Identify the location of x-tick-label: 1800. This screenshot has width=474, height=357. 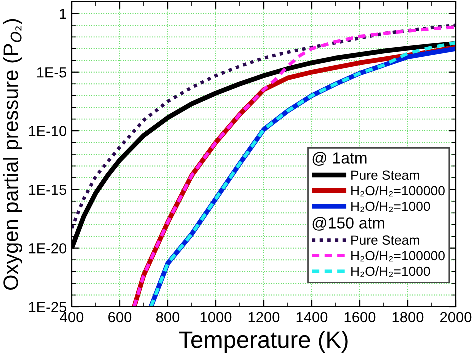
(408, 317).